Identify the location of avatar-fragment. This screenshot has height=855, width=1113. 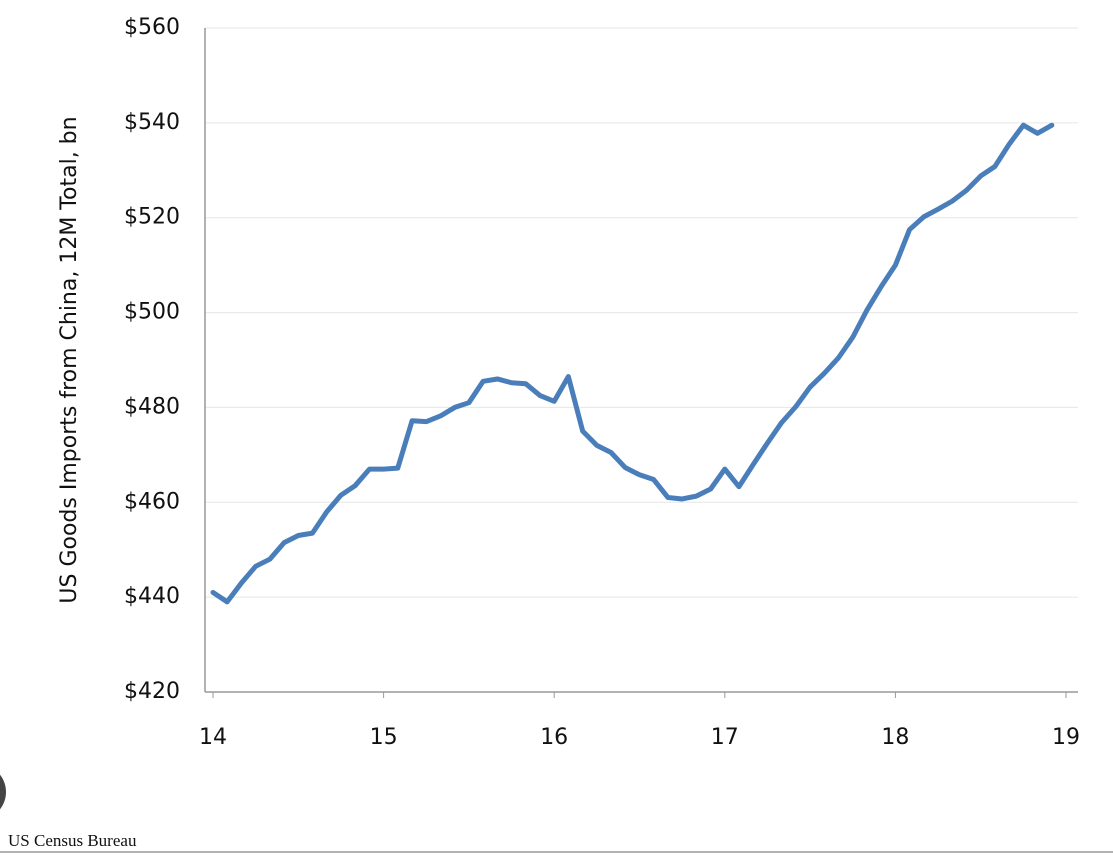
(3, 792).